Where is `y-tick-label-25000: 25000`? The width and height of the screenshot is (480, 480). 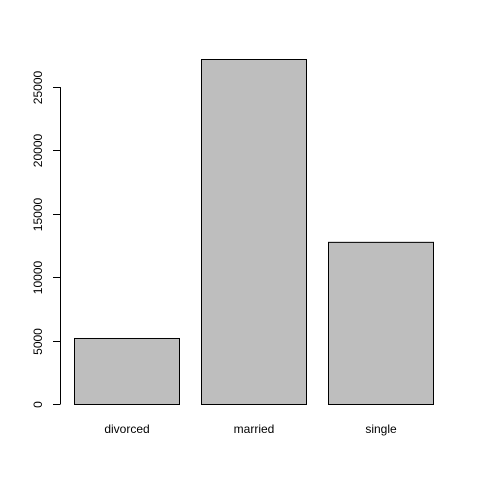
y-tick-label-25000: 25000 is located at coordinates (38, 87).